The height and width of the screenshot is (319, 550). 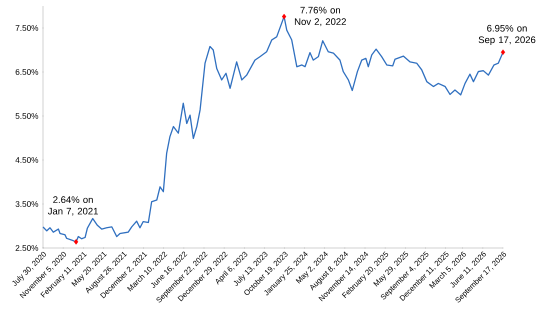 What do you see at coordinates (27, 116) in the screenshot?
I see `y-tick-label: 5.50%` at bounding box center [27, 116].